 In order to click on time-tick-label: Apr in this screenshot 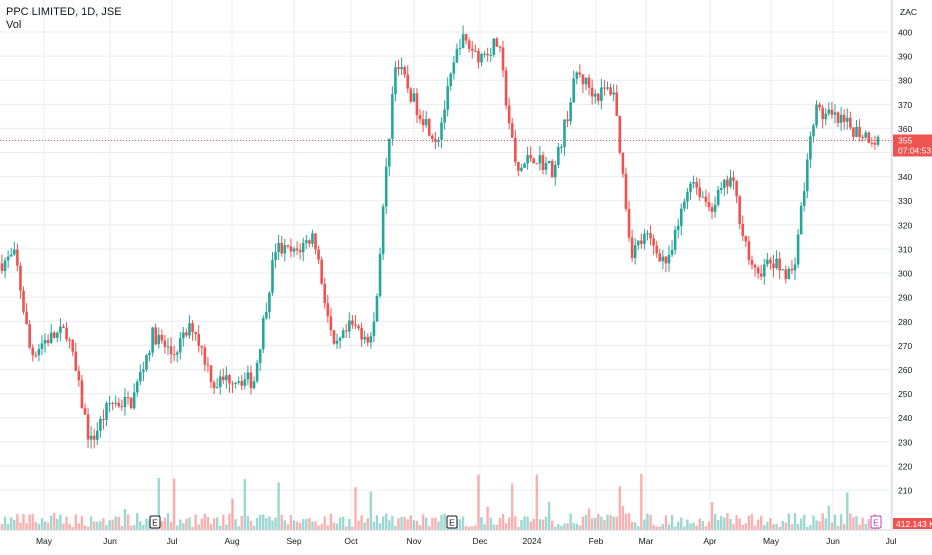, I will do `click(709, 541)`.